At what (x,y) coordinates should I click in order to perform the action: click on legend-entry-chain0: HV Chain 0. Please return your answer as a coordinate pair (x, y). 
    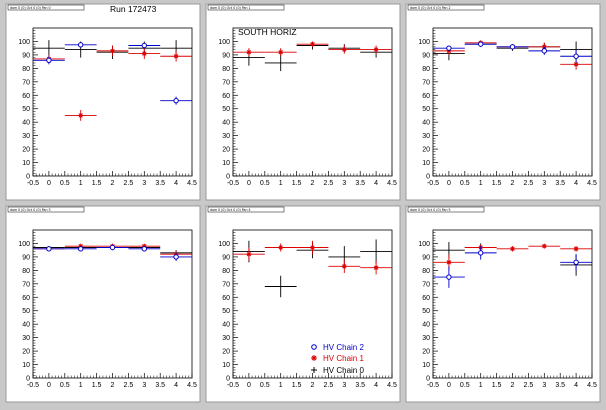
    Looking at the image, I should click on (337, 370).